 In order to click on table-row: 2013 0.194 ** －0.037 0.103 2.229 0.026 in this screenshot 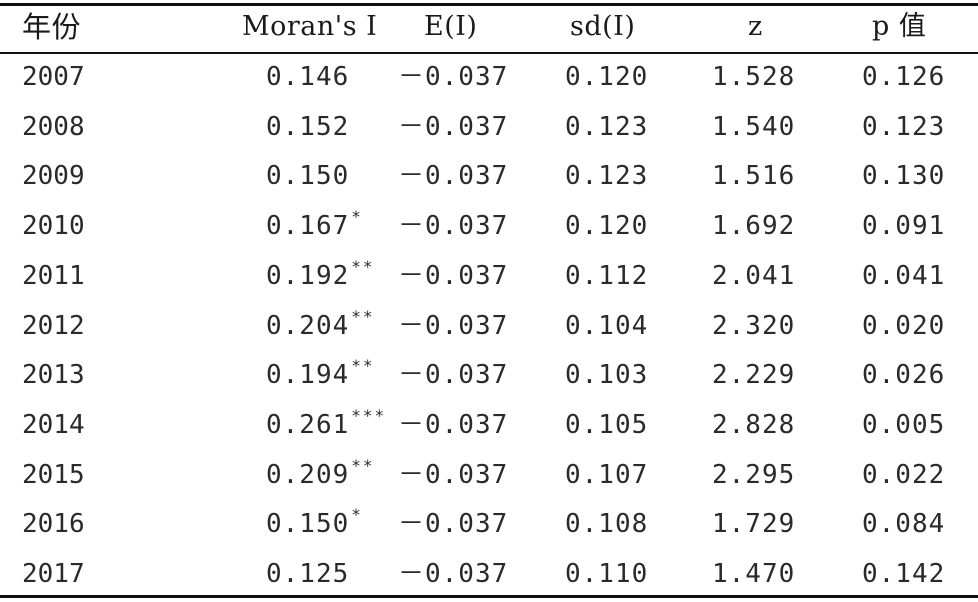, I will do `click(489, 375)`.